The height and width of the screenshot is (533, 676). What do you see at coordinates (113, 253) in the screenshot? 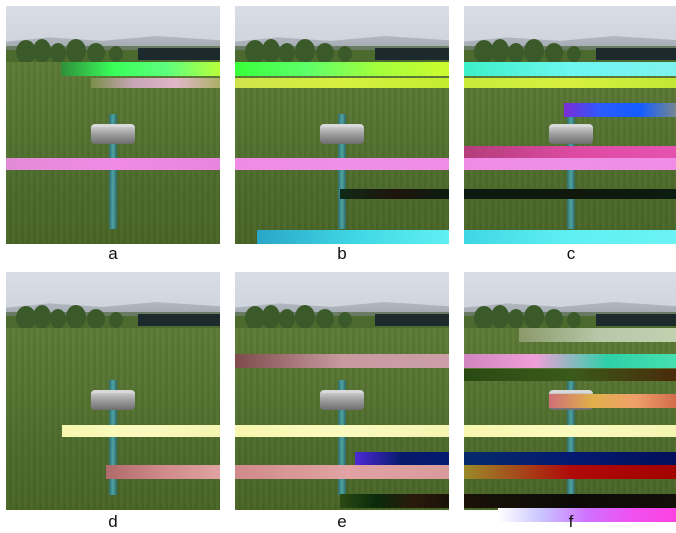
I see `panel-label-a: a` at bounding box center [113, 253].